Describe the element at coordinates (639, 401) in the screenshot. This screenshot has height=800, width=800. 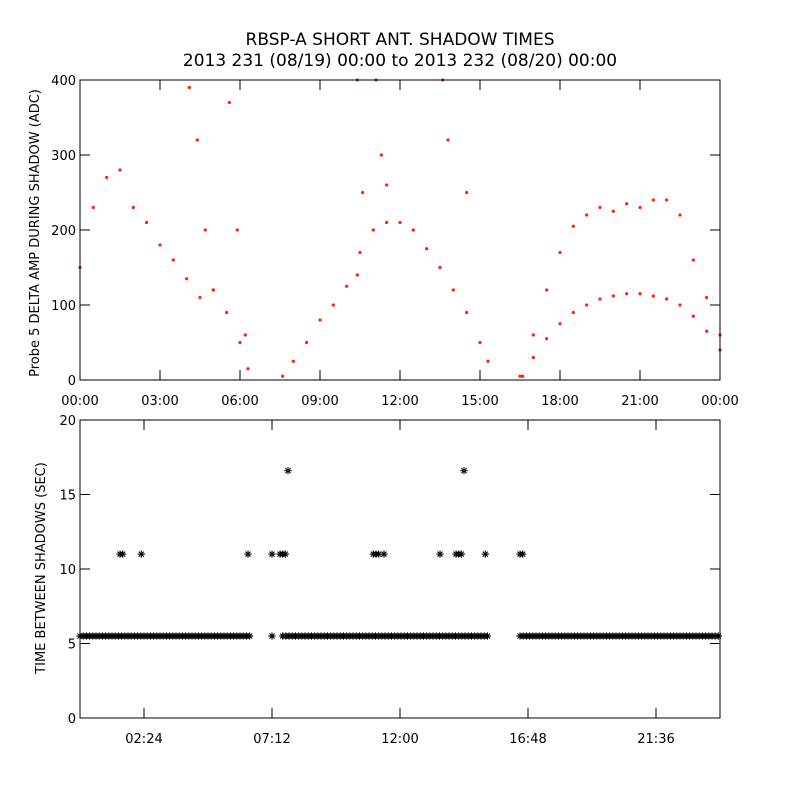
I see `top-x-tick-label: 21:00` at that location.